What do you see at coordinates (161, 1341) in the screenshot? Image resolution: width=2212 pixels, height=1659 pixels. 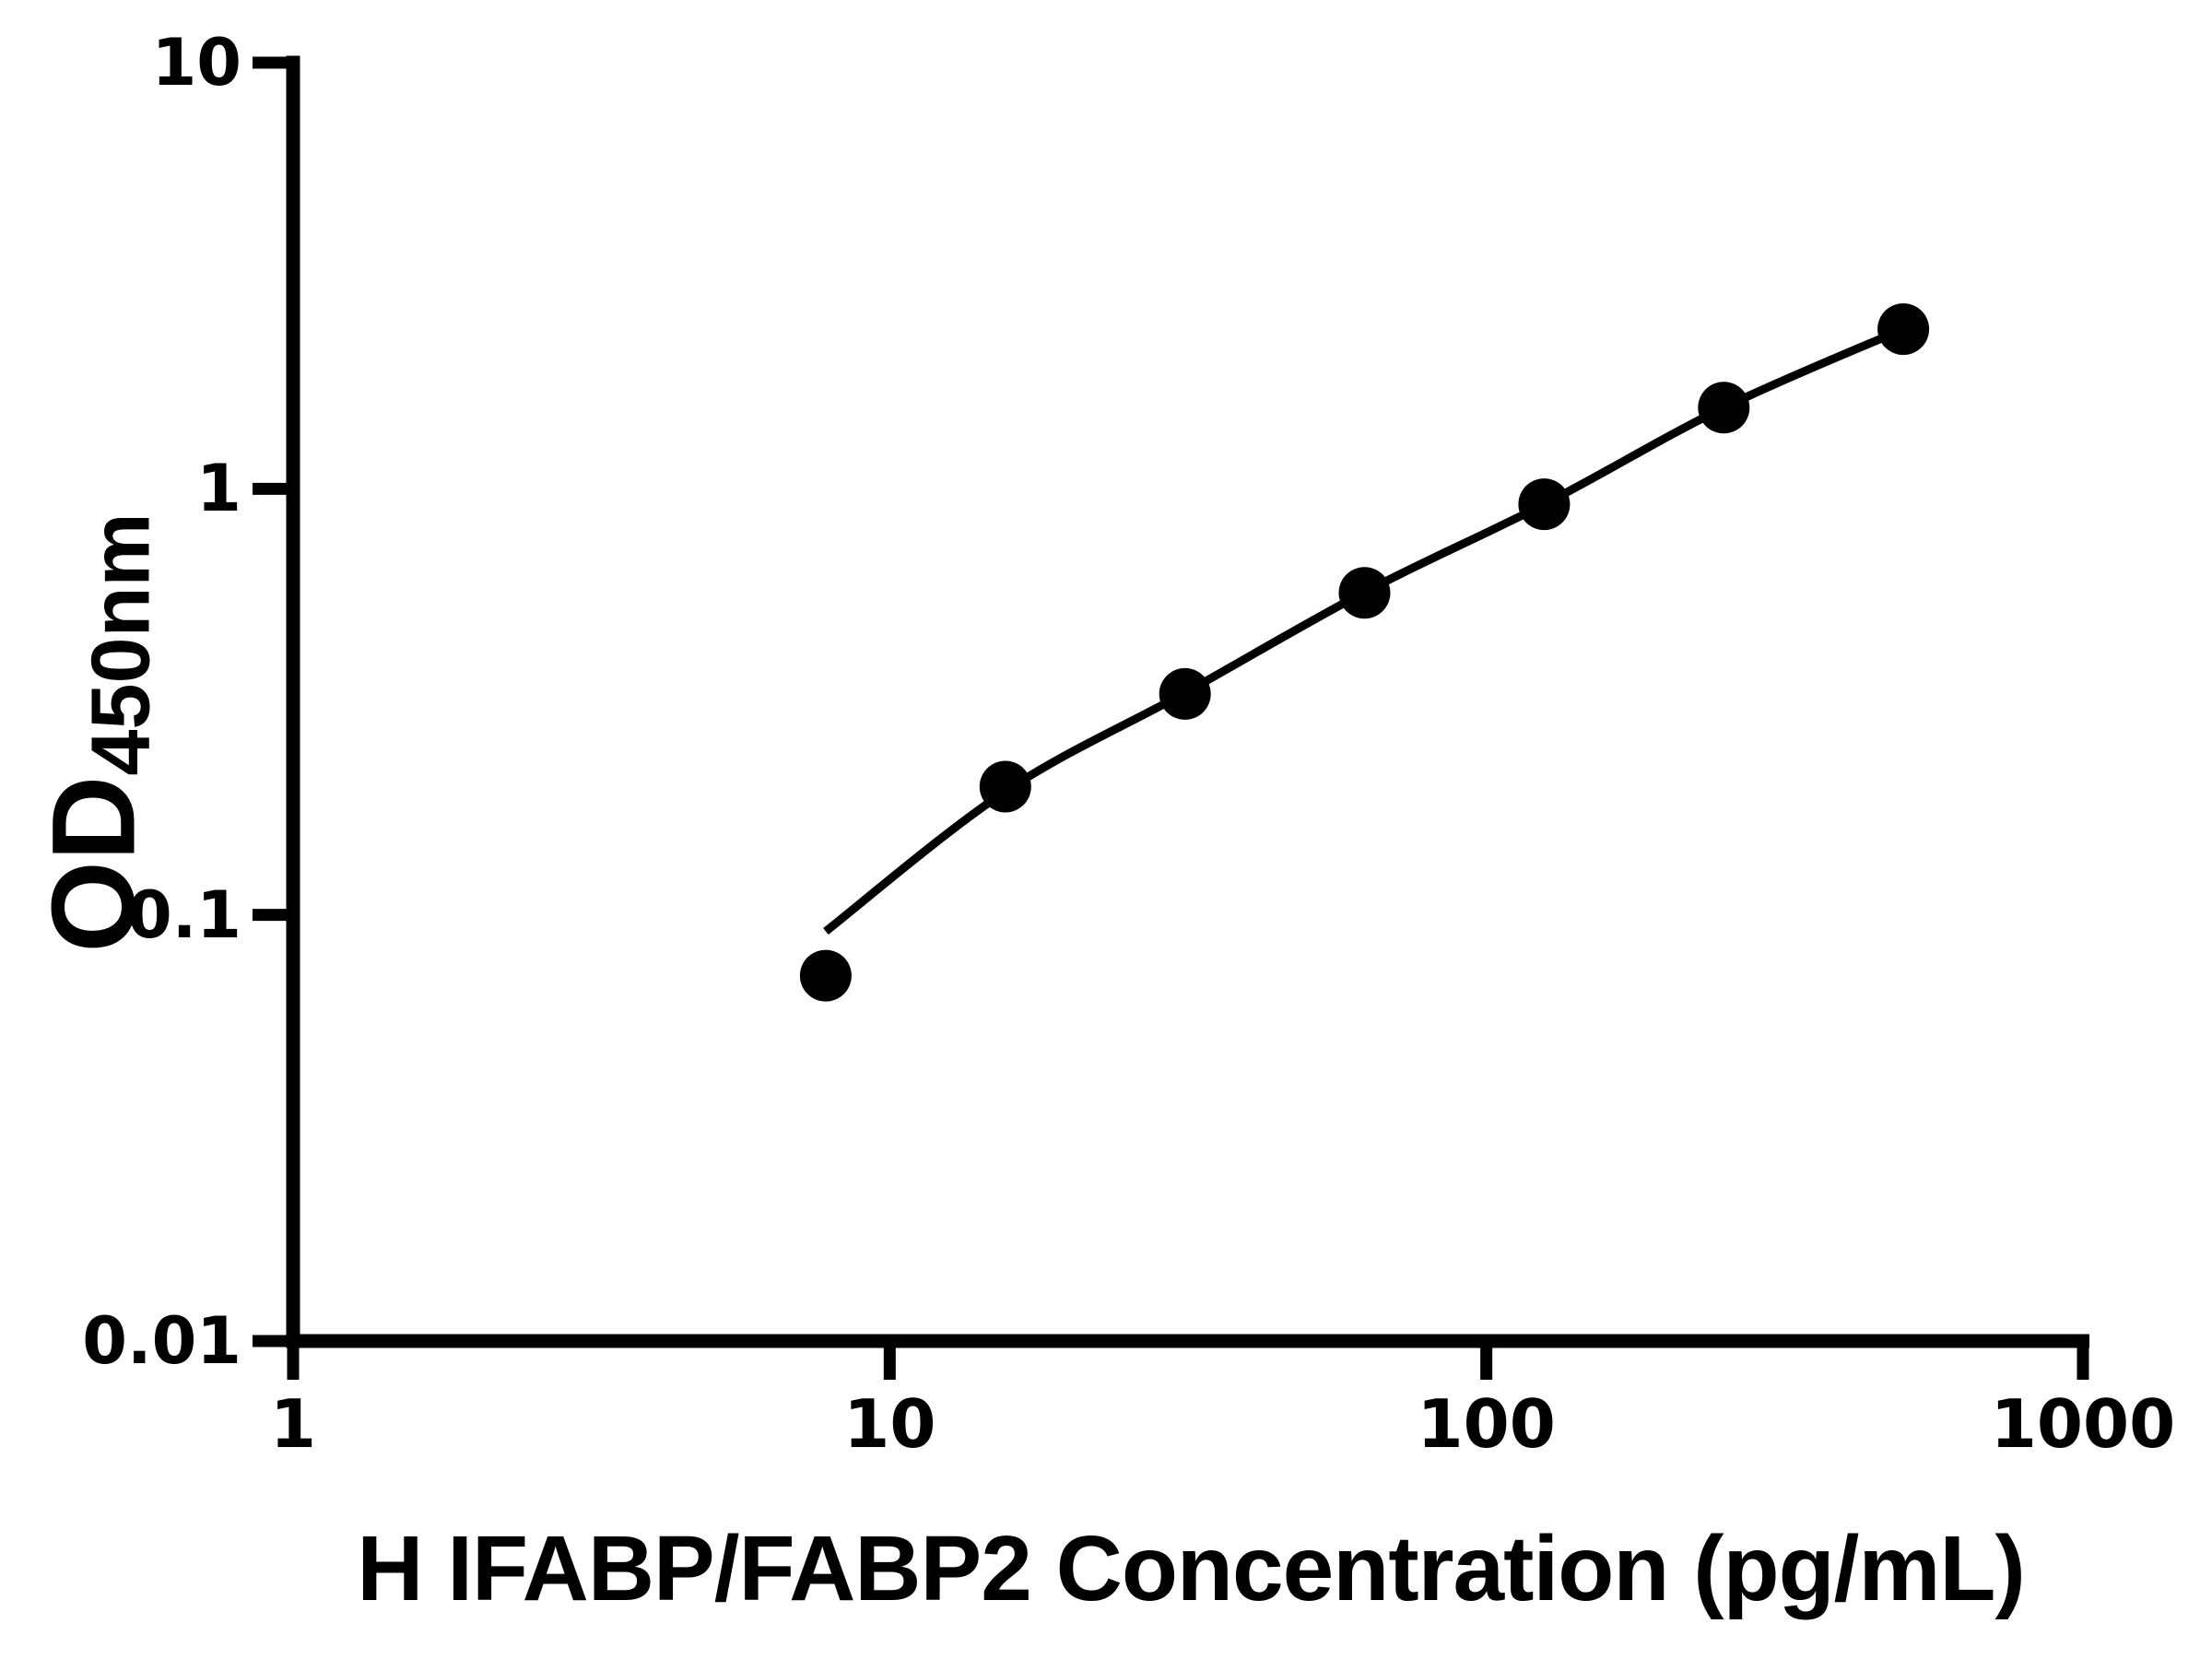 I see `y-tick-label: 0.01` at bounding box center [161, 1341].